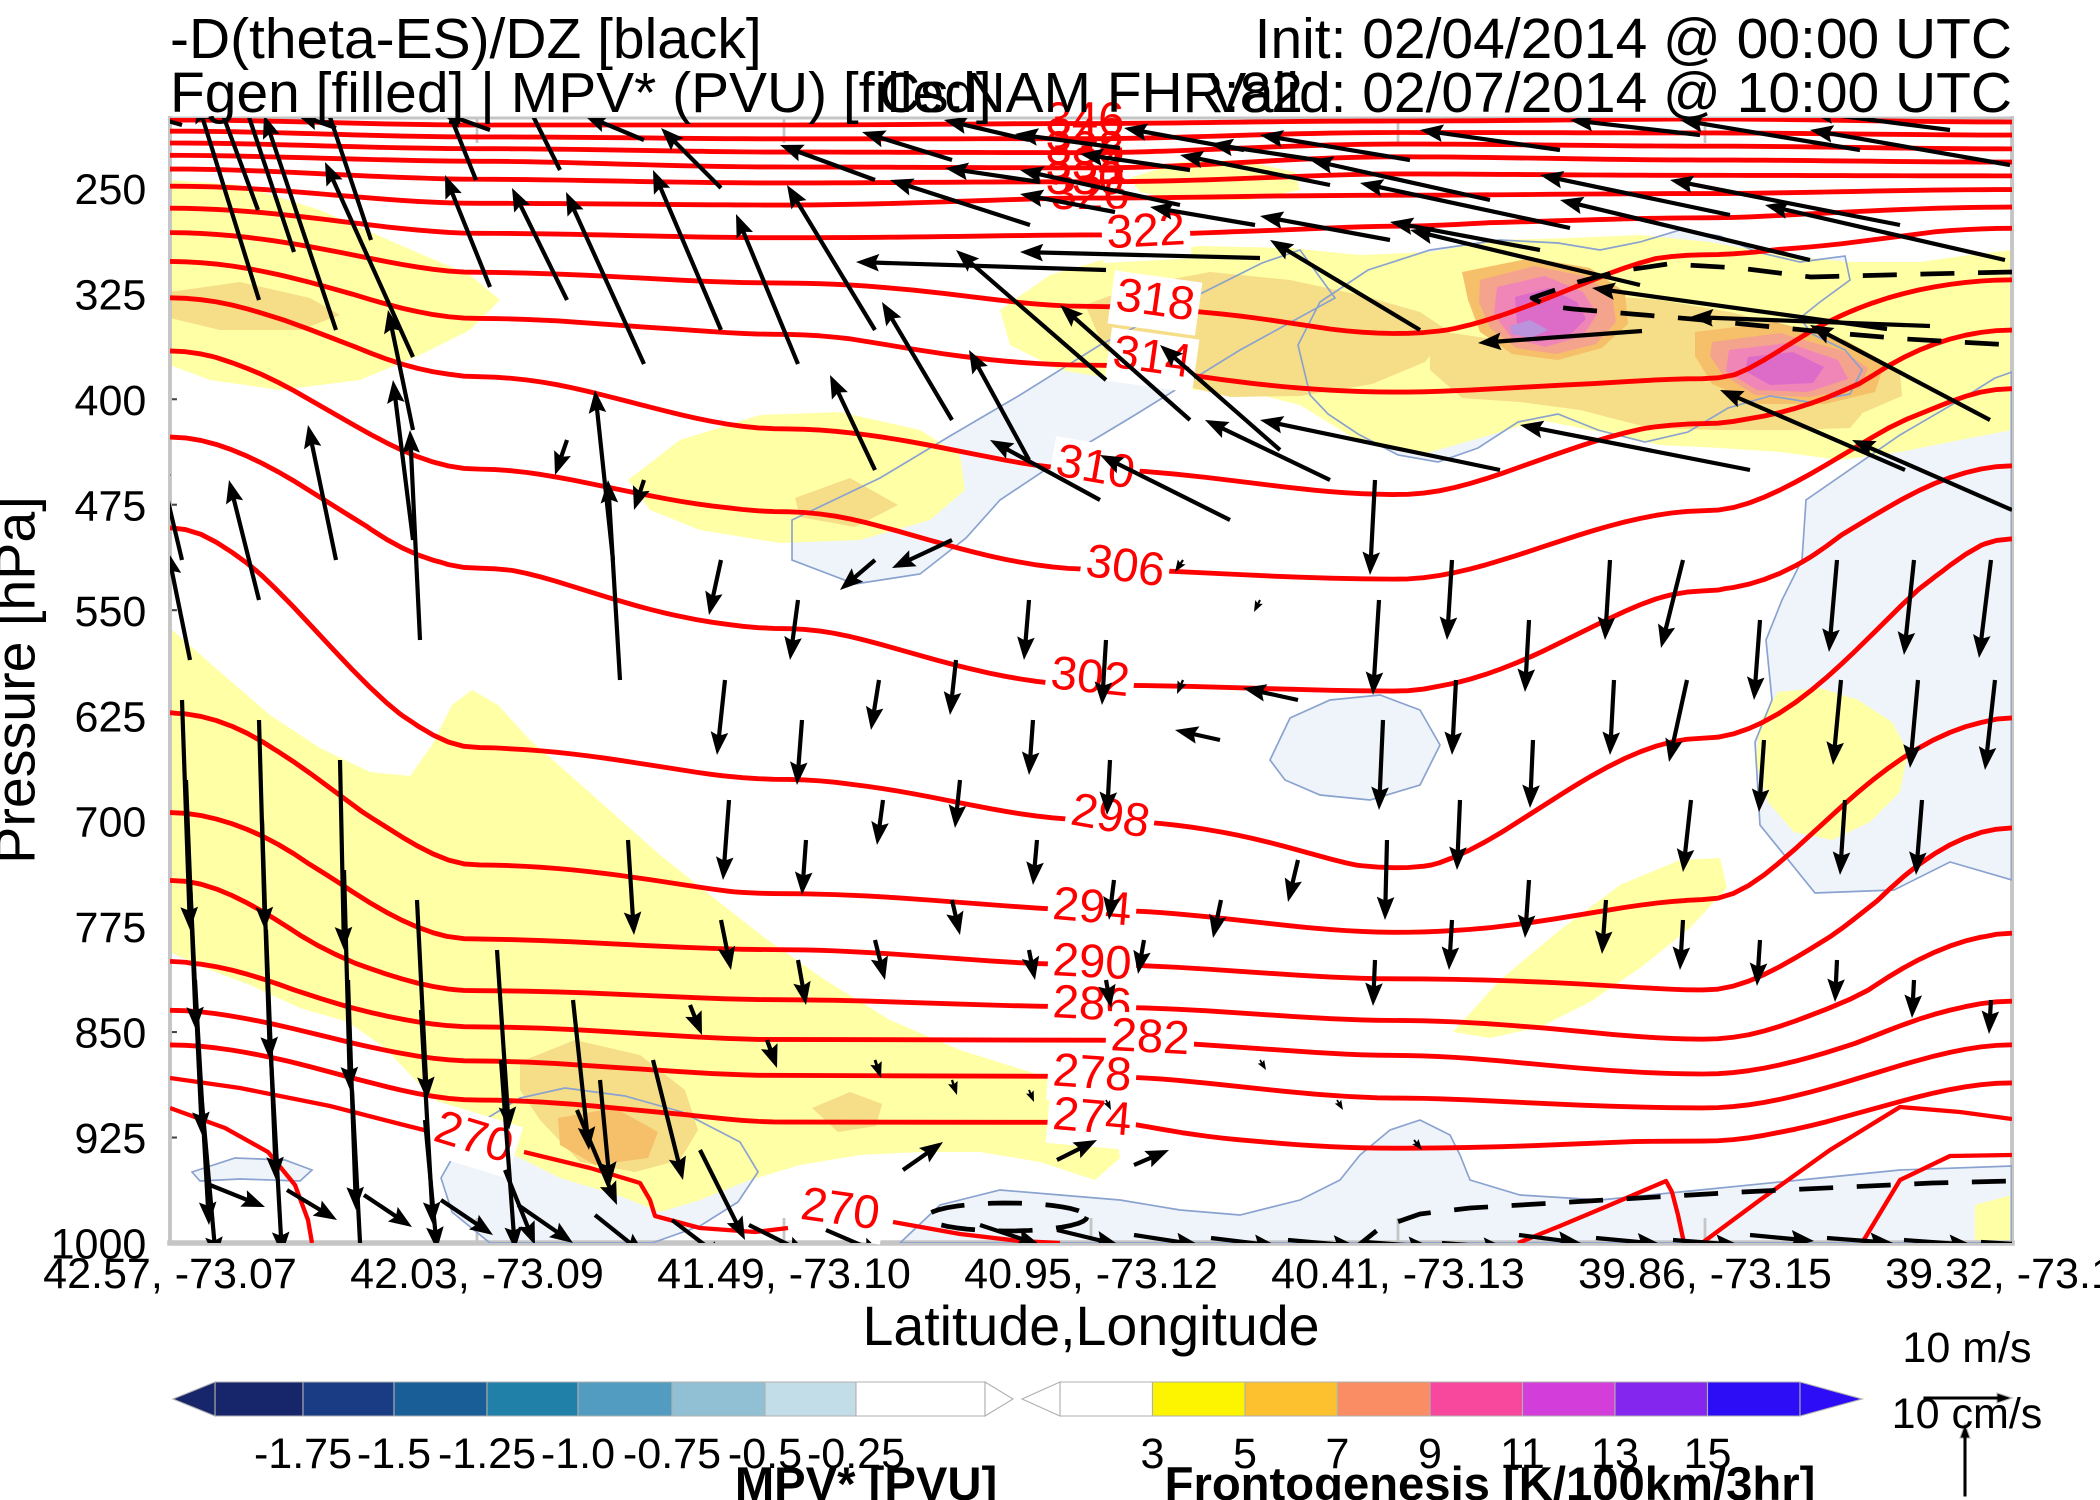  I want to click on svg-text: 11, so click(1522, 1454).